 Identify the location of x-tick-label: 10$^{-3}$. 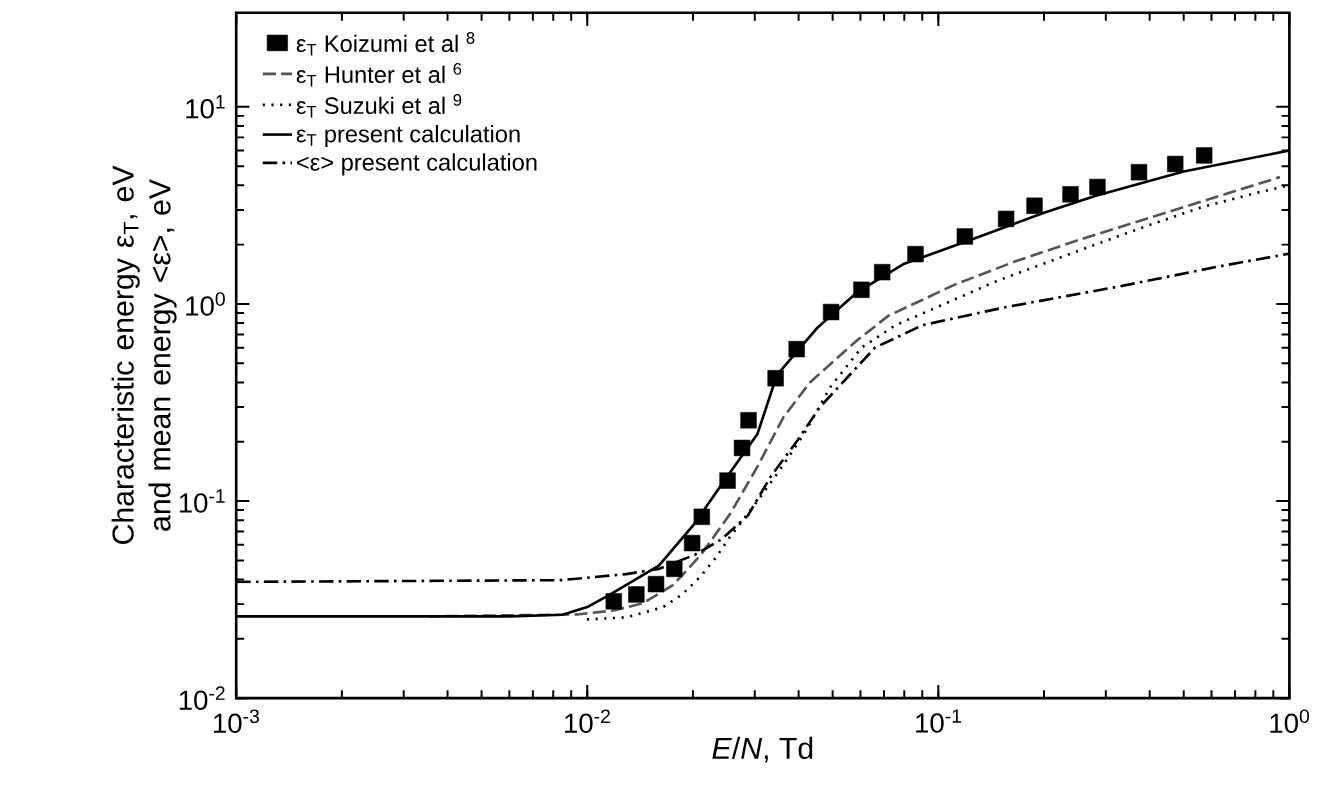
(236, 721).